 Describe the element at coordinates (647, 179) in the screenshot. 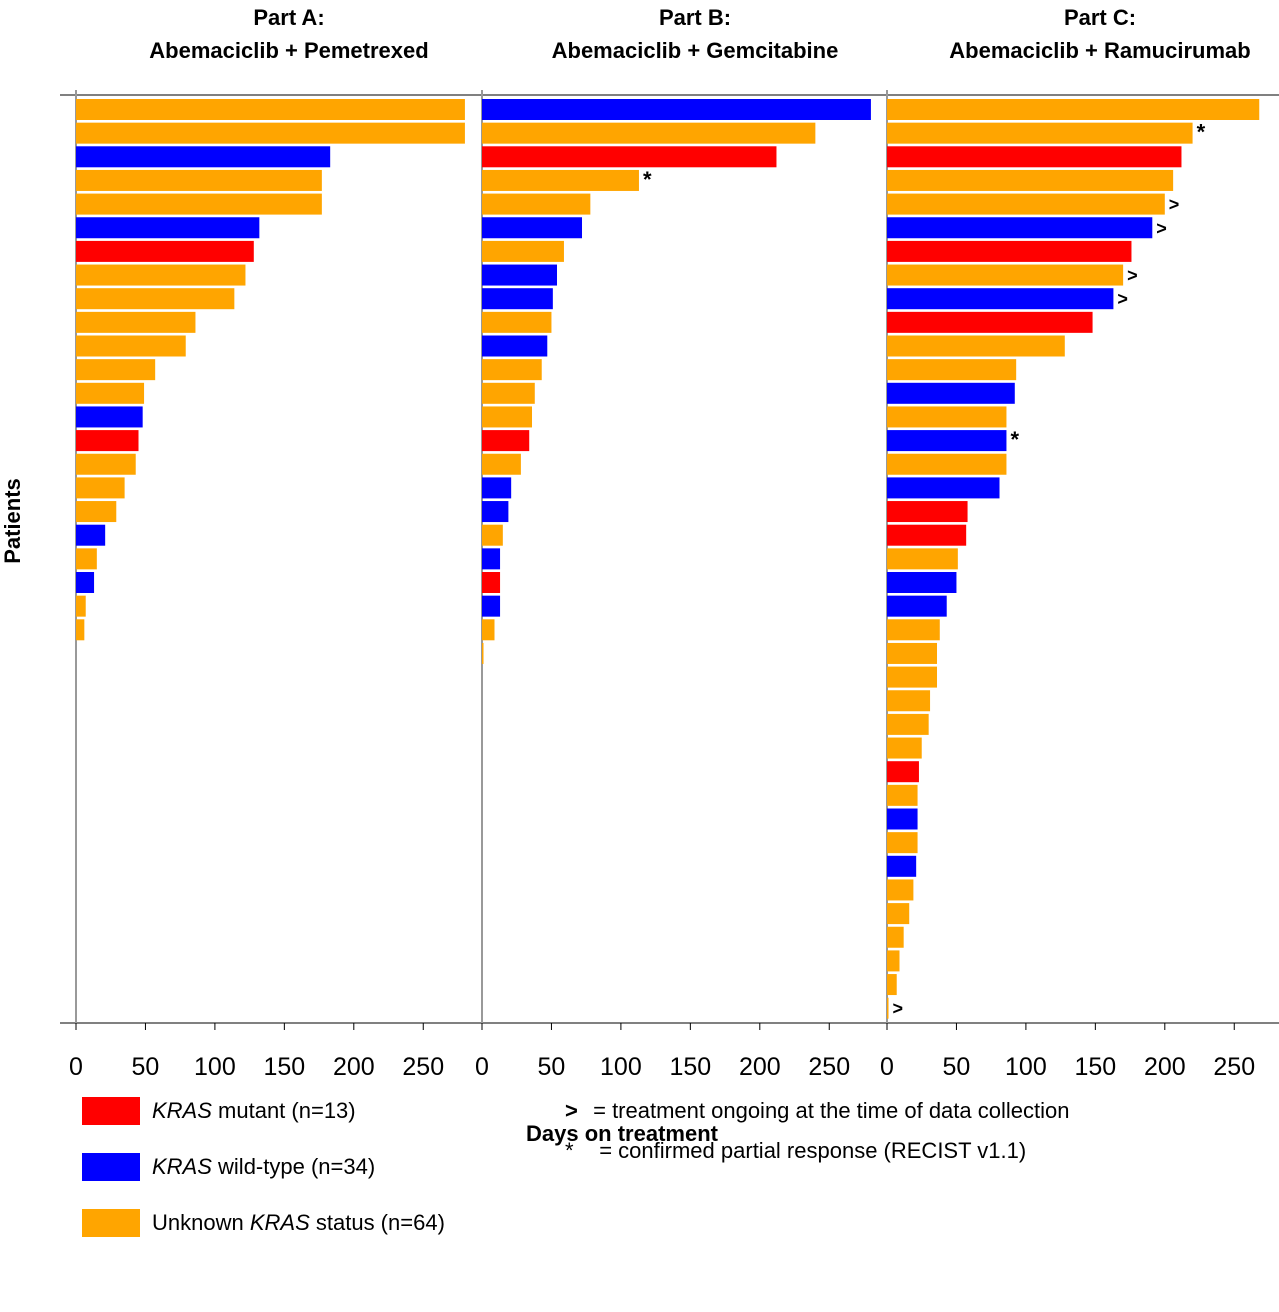

I see `panel-2-bar-4-marker: *` at that location.